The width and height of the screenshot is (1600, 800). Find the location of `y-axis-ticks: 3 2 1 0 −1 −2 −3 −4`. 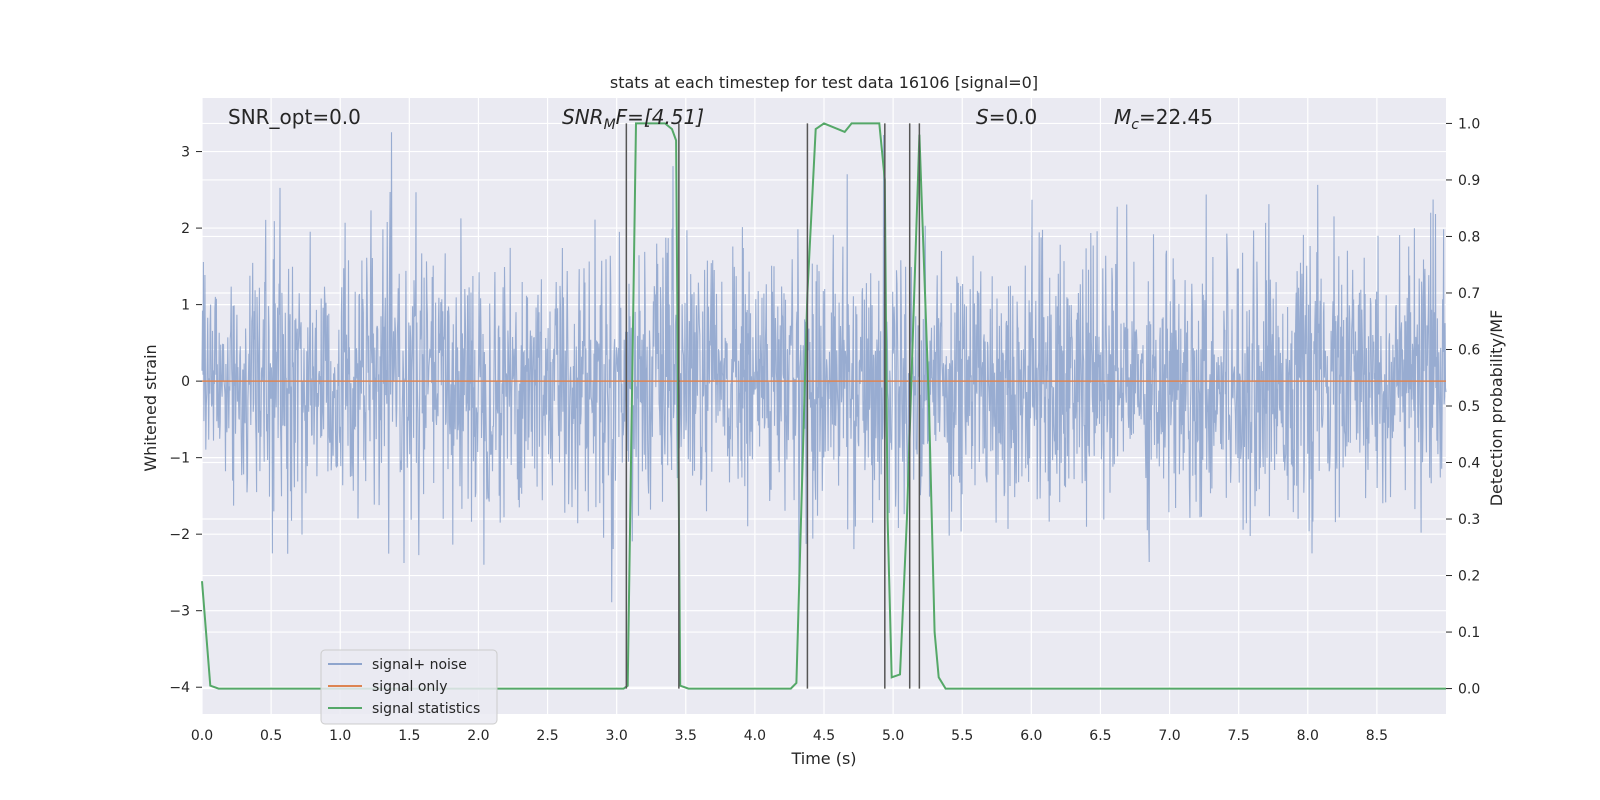

y-axis-ticks: 3 2 1 0 −1 −2 −3 −4 is located at coordinates (185, 420).